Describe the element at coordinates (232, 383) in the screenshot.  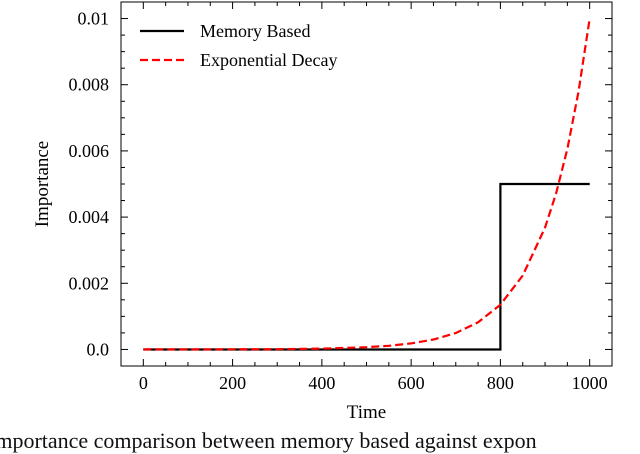
I see `x-tick-label: 200` at that location.